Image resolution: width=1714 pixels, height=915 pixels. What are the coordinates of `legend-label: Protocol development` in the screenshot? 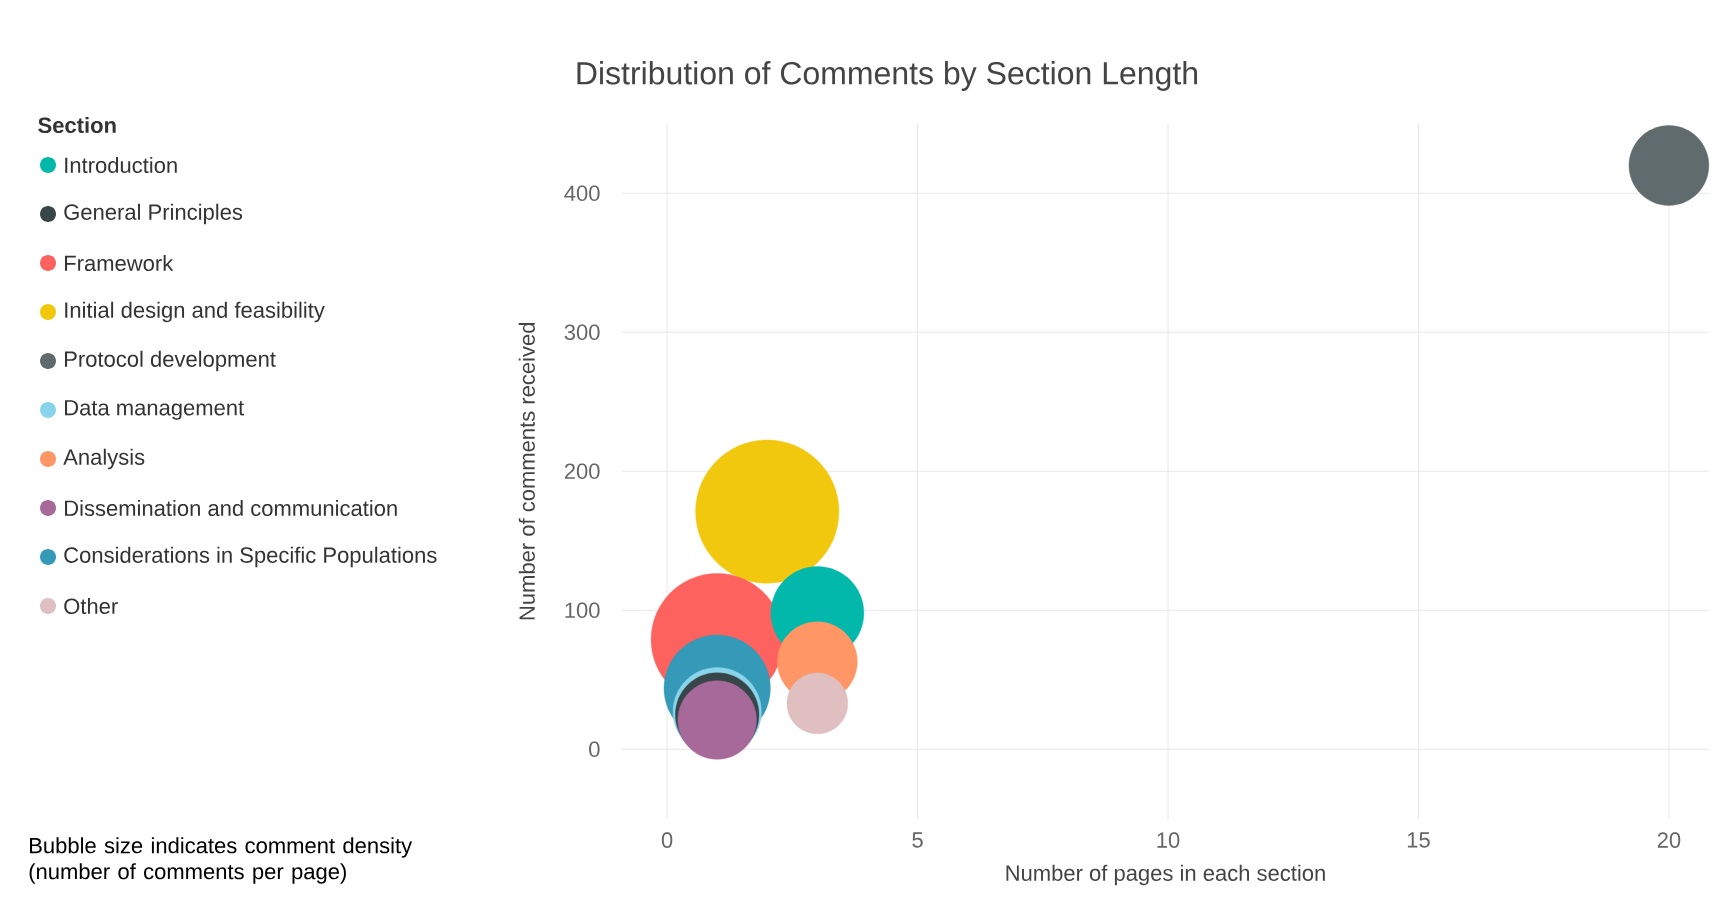 It's located at (170, 361).